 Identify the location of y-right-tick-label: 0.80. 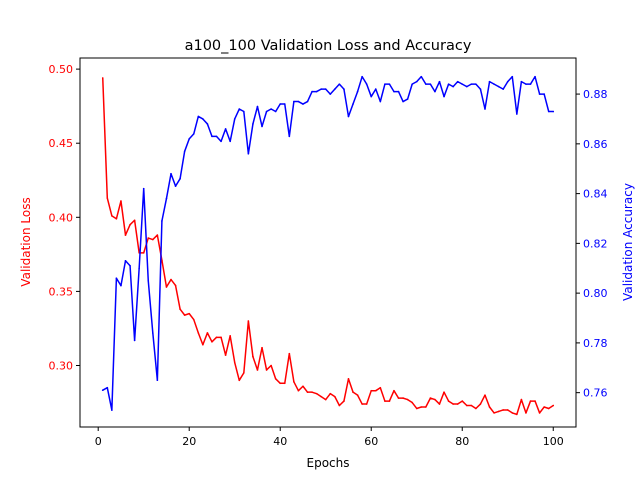
(595, 293).